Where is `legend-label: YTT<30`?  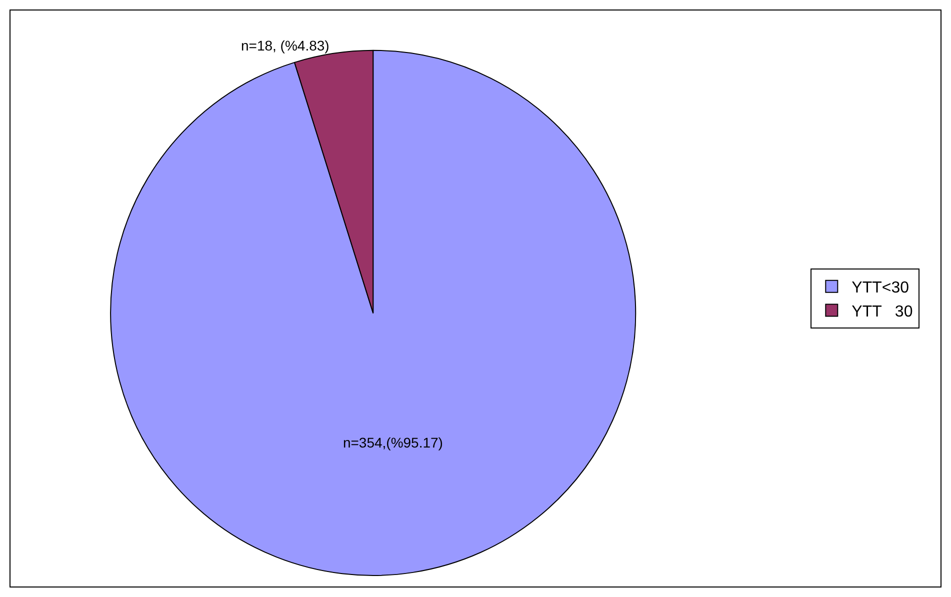 legend-label: YTT<30 is located at coordinates (881, 288).